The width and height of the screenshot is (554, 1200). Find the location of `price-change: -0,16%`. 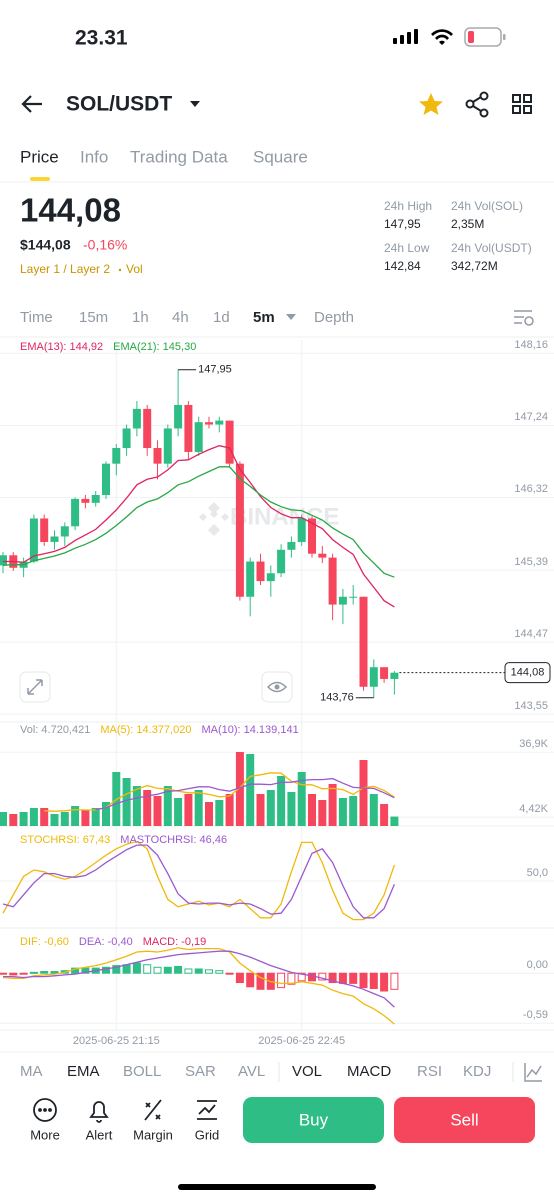

price-change: -0,16% is located at coordinates (105, 245).